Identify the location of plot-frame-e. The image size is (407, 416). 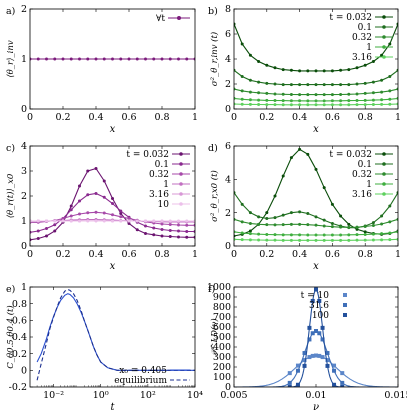
(112, 337).